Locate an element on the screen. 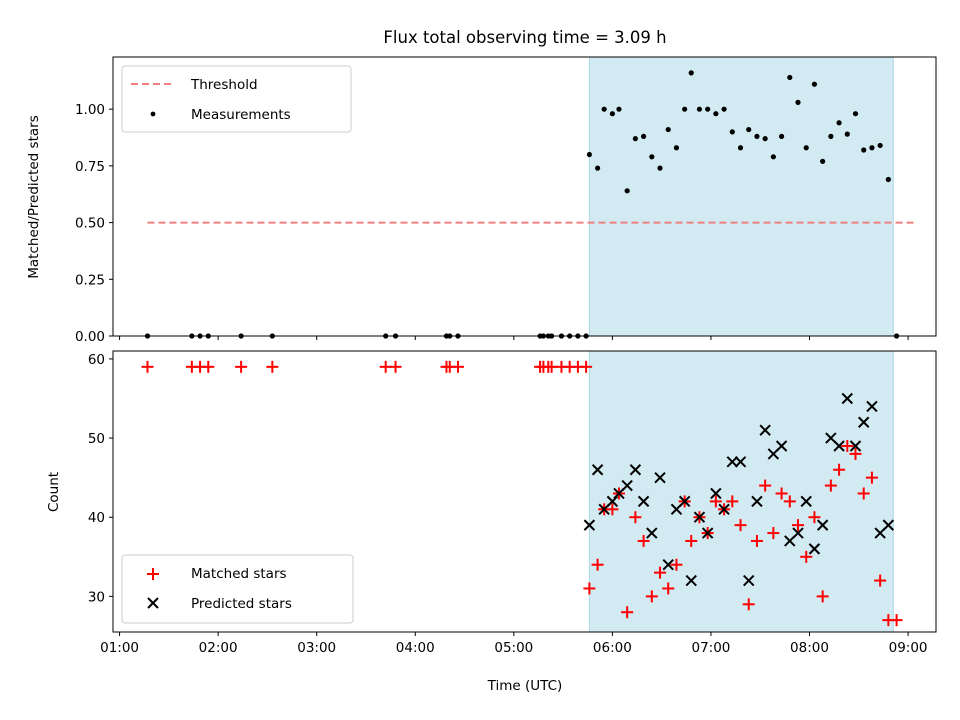 This screenshot has height=720, width=960. top-y-tick-label: 0.75 is located at coordinates (90, 167).